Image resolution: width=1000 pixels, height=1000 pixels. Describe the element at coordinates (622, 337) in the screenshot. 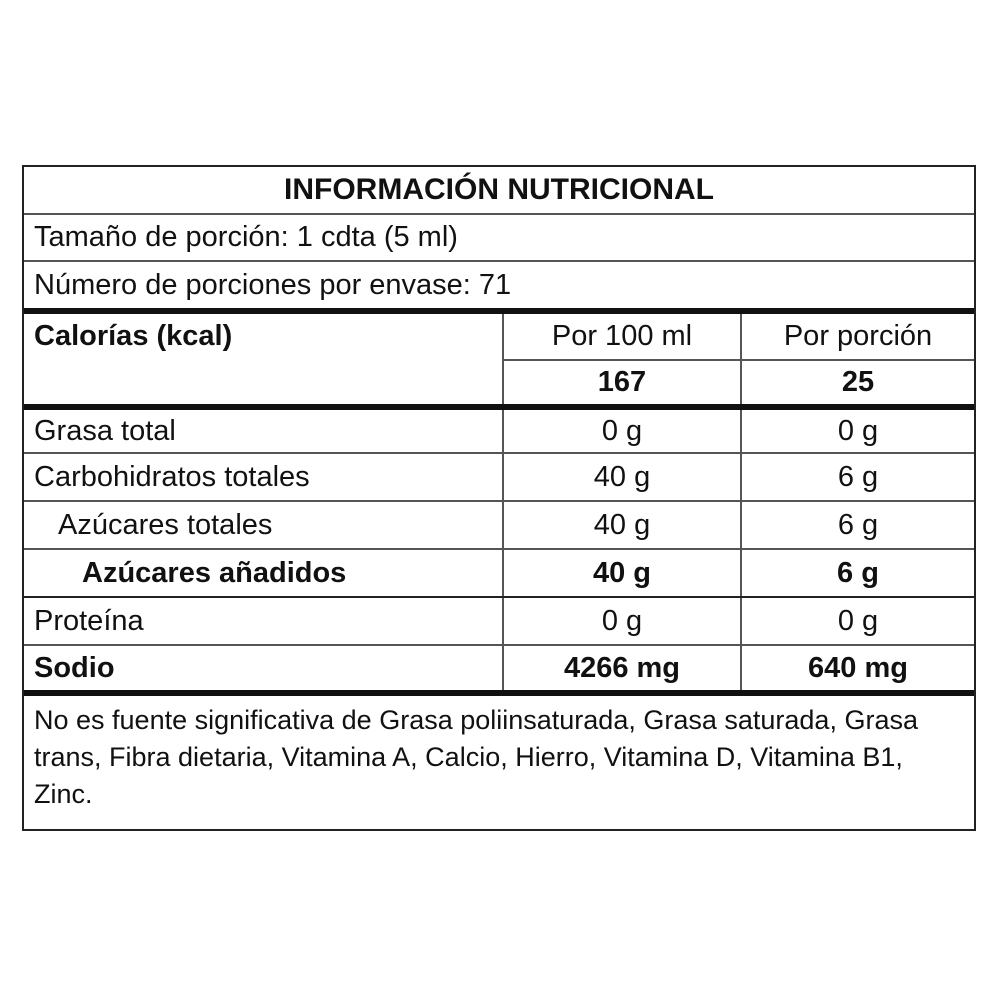

I see `col1-header: Por 100 ml` at that location.